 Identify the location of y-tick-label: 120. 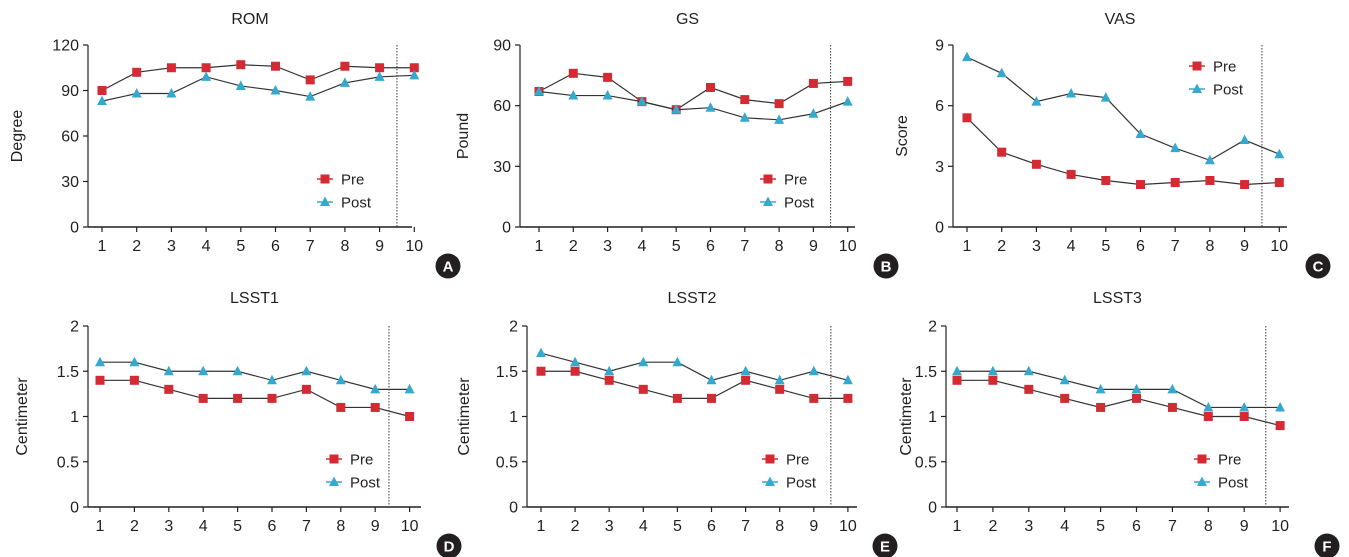
(65, 46).